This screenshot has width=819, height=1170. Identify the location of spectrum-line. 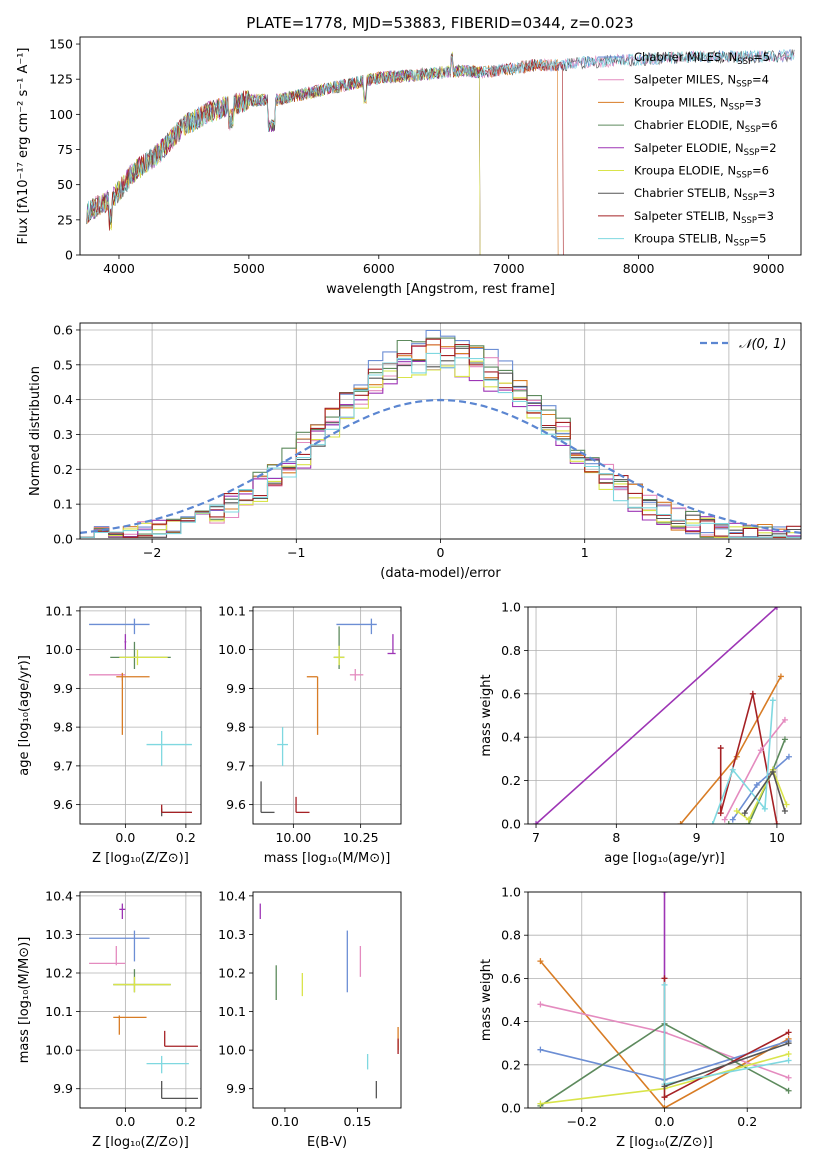
(440, 136).